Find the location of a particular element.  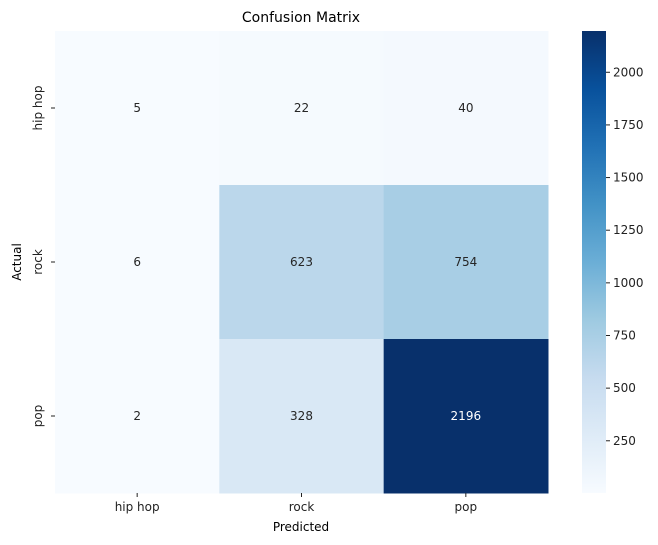

cell-value-label: 6 is located at coordinates (137, 262).